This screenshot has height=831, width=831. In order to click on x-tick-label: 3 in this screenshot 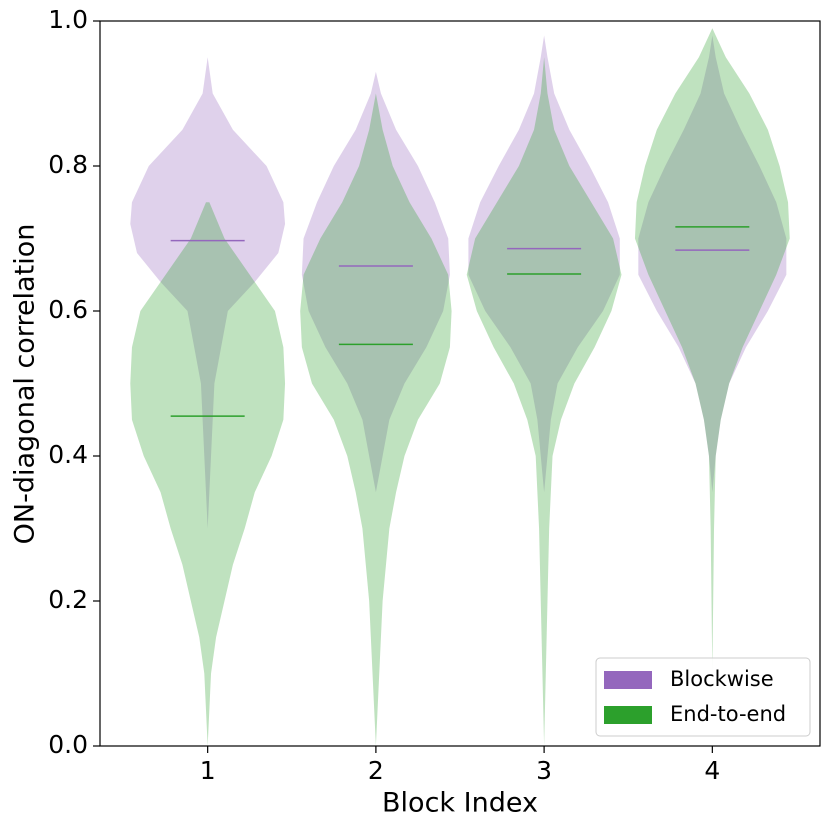, I will do `click(544, 770)`.